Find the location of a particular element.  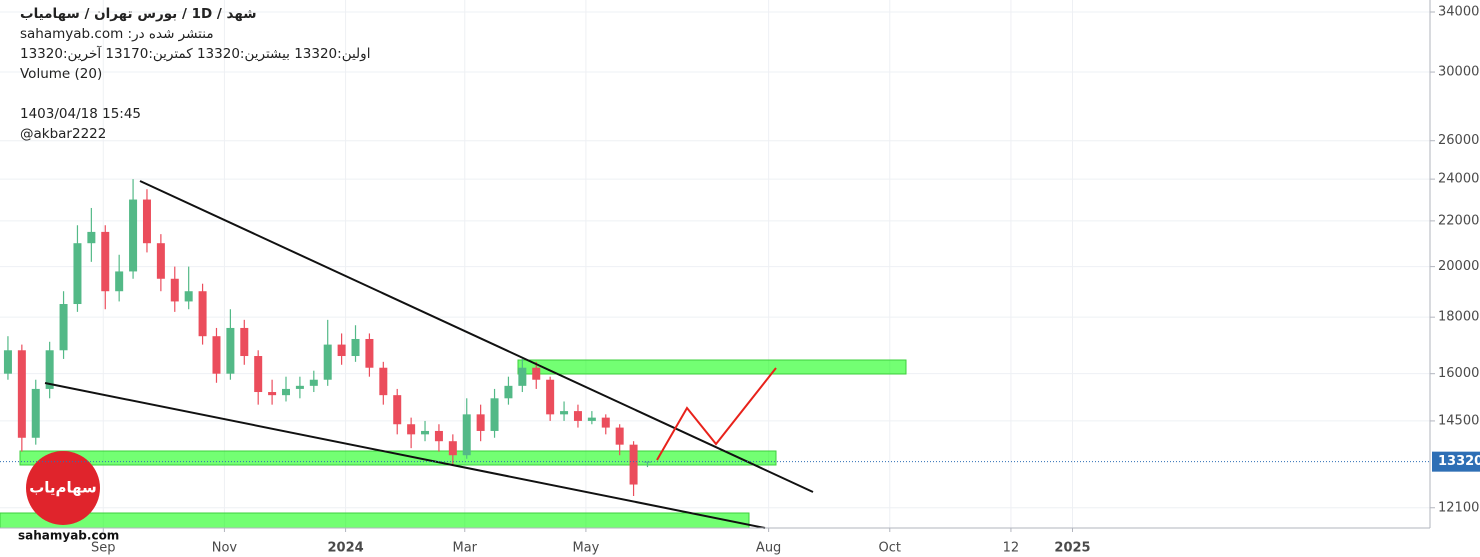

datetime: 1403/04/18 15:45 is located at coordinates (81, 114).